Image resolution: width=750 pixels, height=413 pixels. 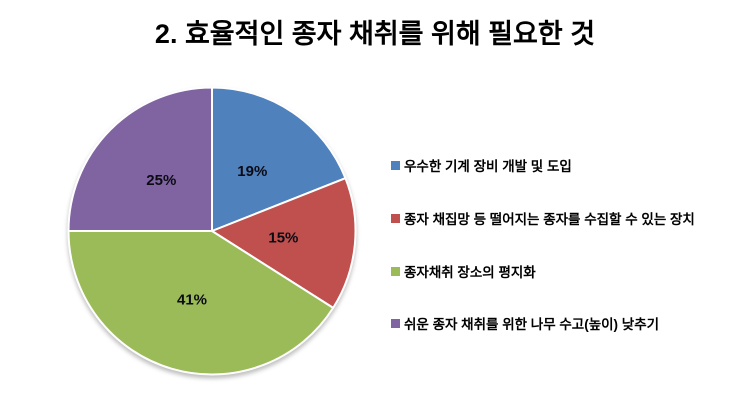 I want to click on legend-label: 종자 채집망 등 떨어지는 종자를 수집할 수 있는 장치, so click(x=549, y=219).